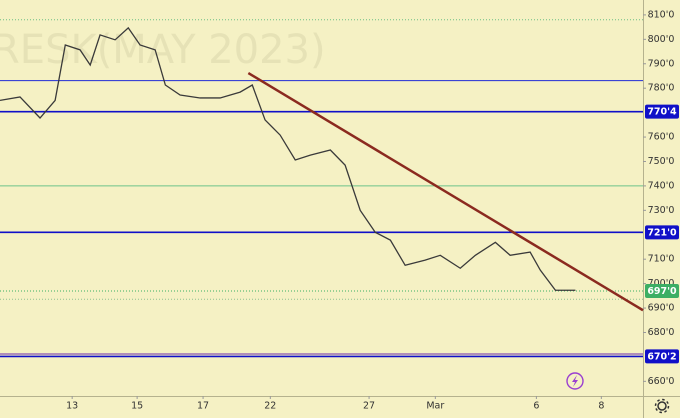 Image resolution: width=680 pixels, height=418 pixels. Describe the element at coordinates (661, 381) in the screenshot. I see `y-tick-label: 660'0` at that location.